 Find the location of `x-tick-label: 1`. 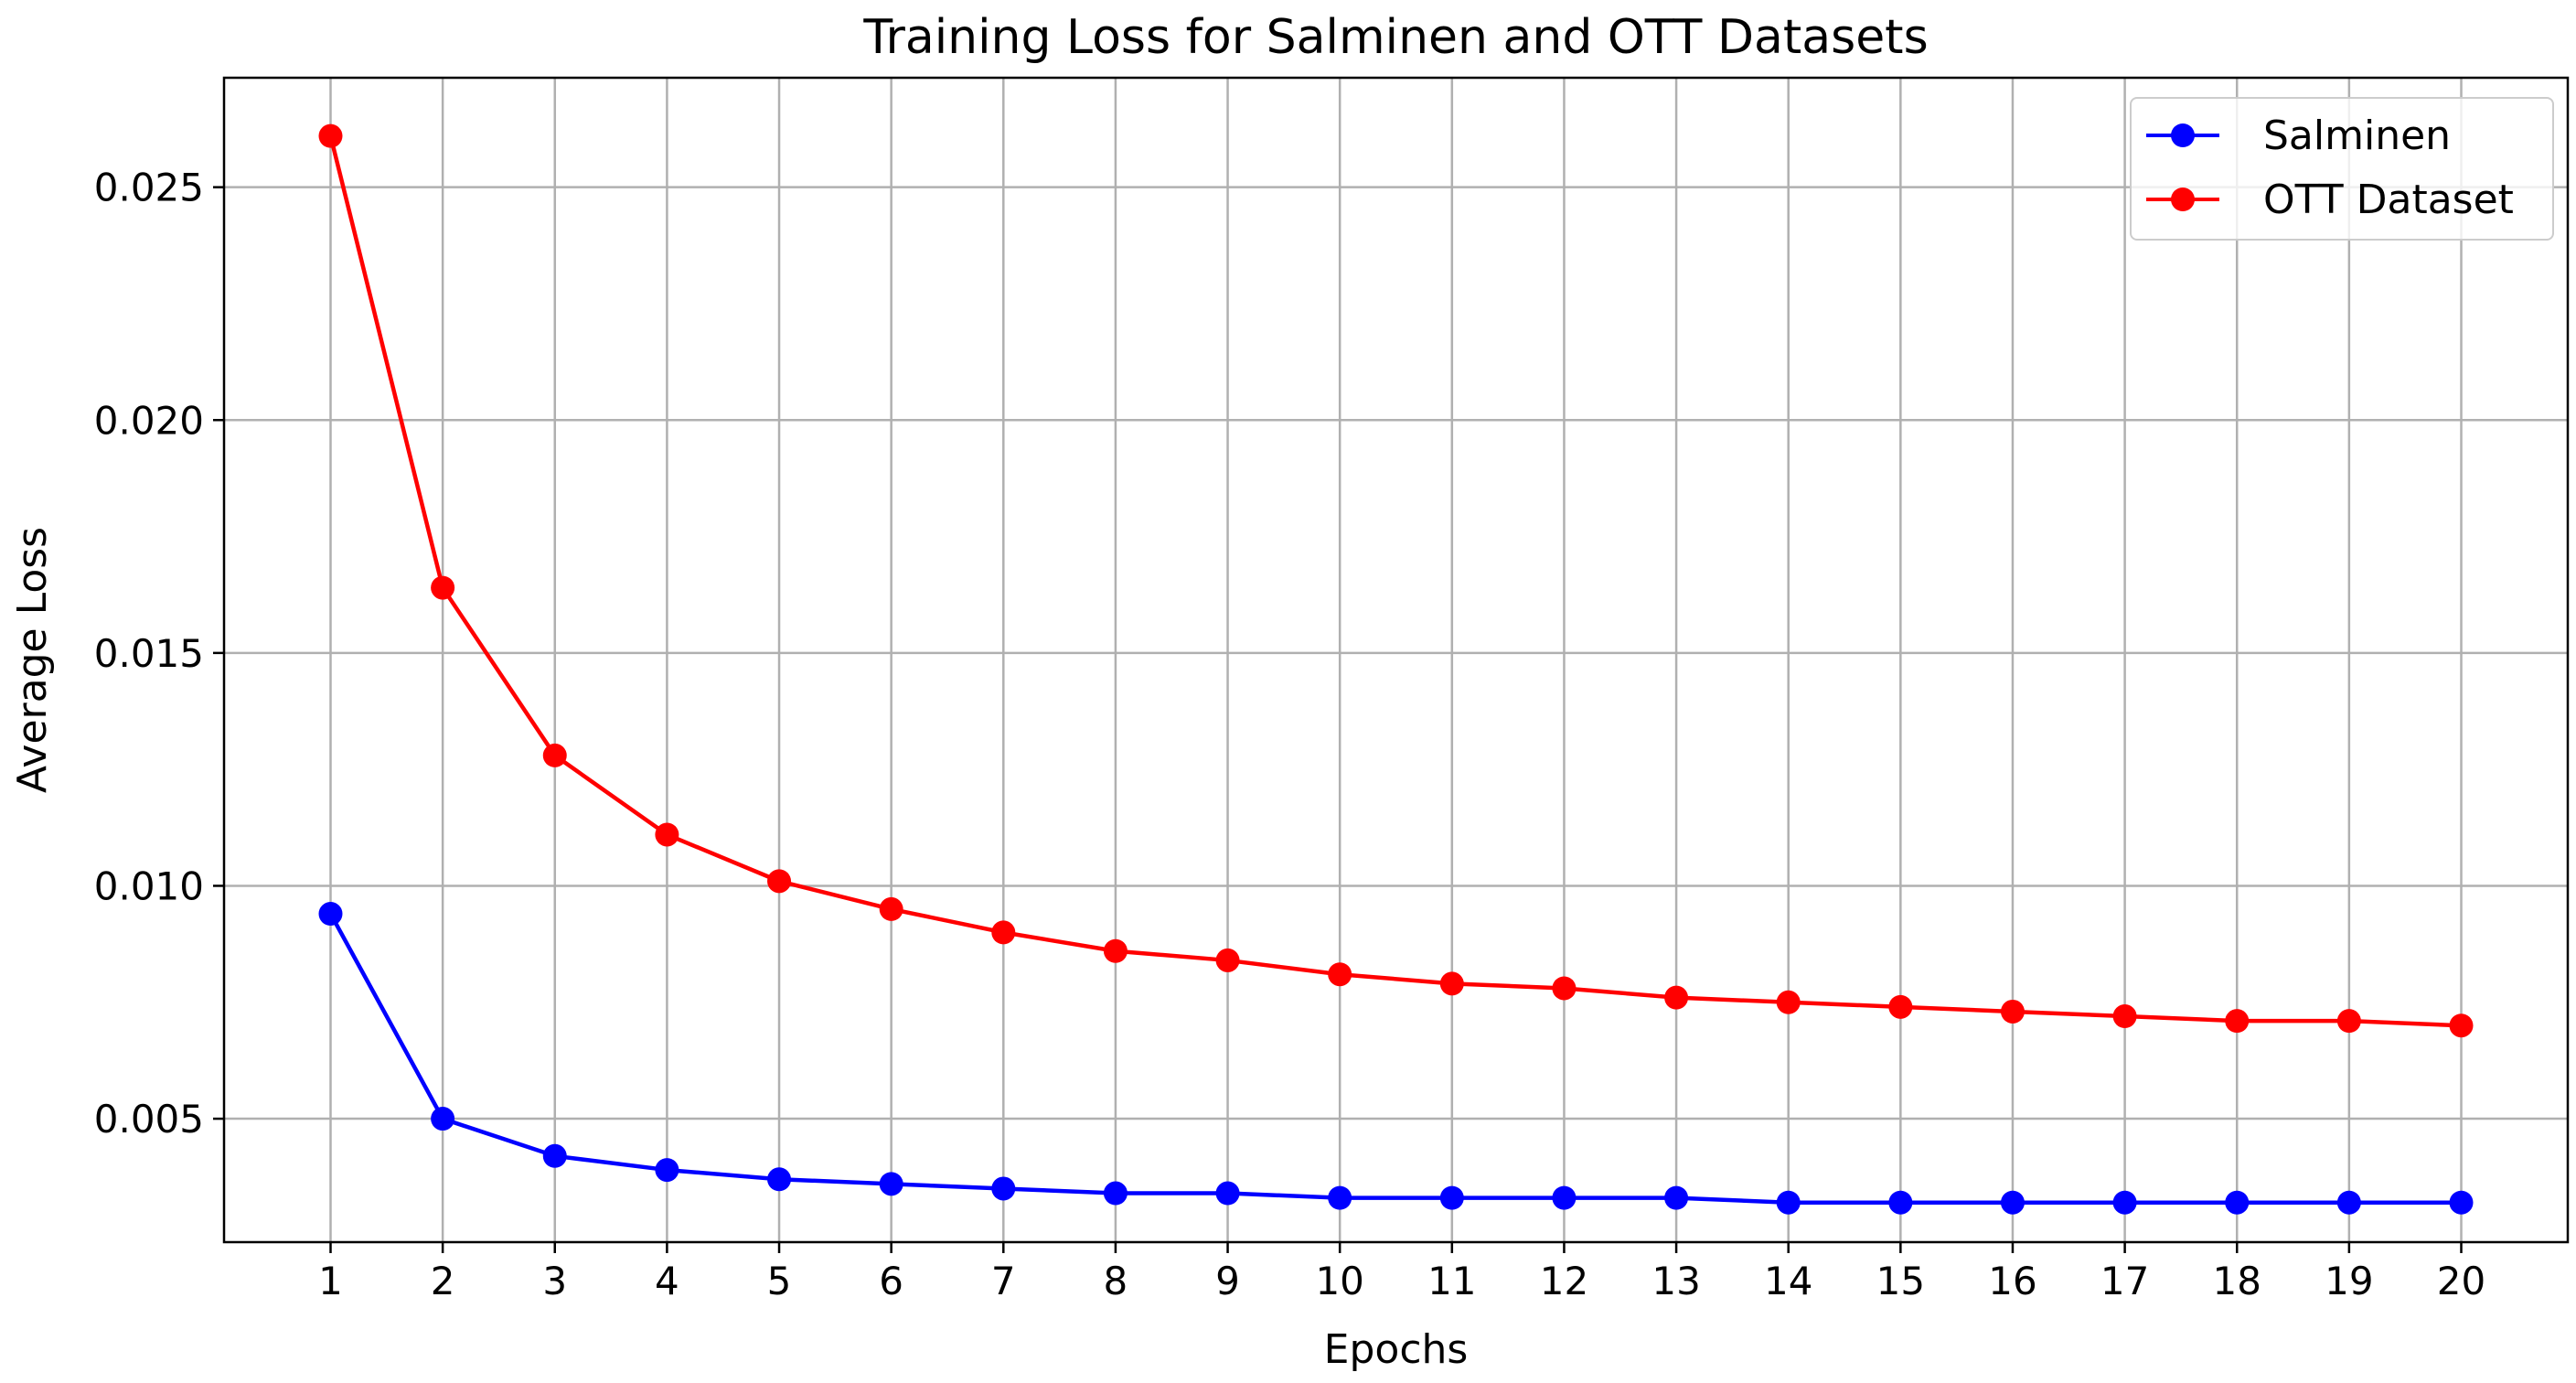

x-tick-label: 1 is located at coordinates (330, 1281).